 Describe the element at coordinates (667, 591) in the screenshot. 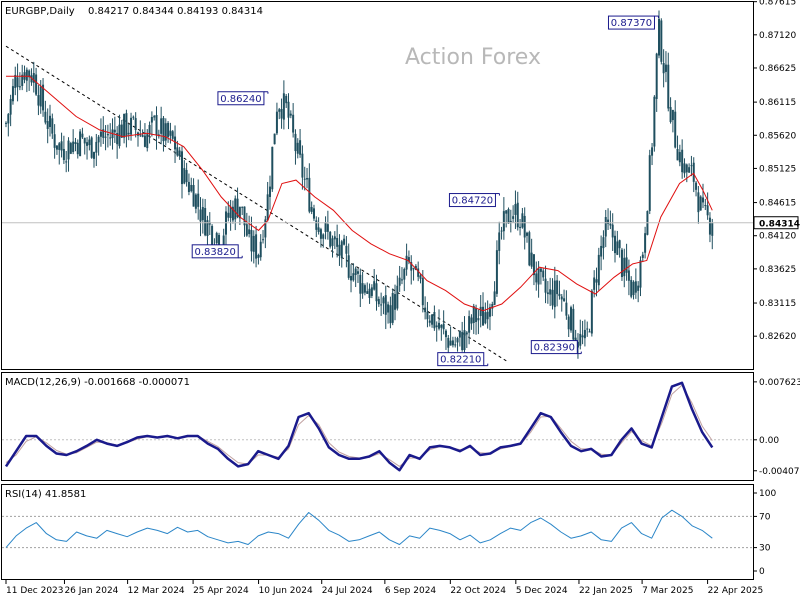

I see `time-tick-label: 7 Mar 2025` at that location.